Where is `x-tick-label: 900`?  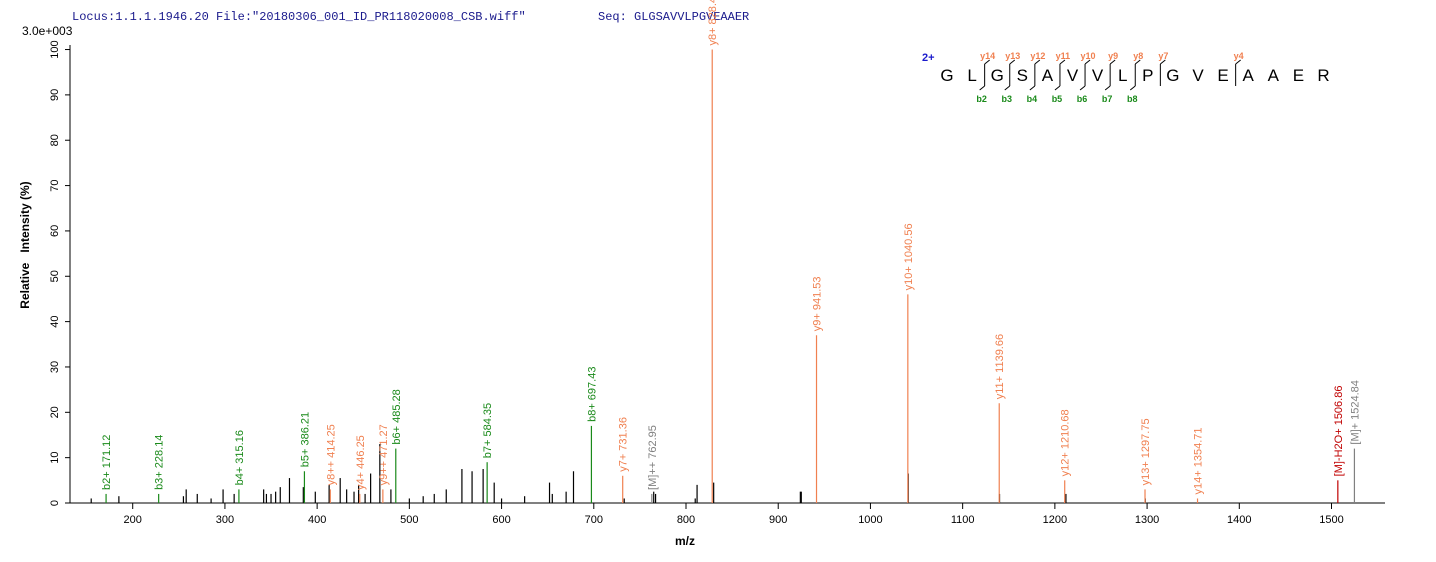
x-tick-label: 900 is located at coordinates (778, 520).